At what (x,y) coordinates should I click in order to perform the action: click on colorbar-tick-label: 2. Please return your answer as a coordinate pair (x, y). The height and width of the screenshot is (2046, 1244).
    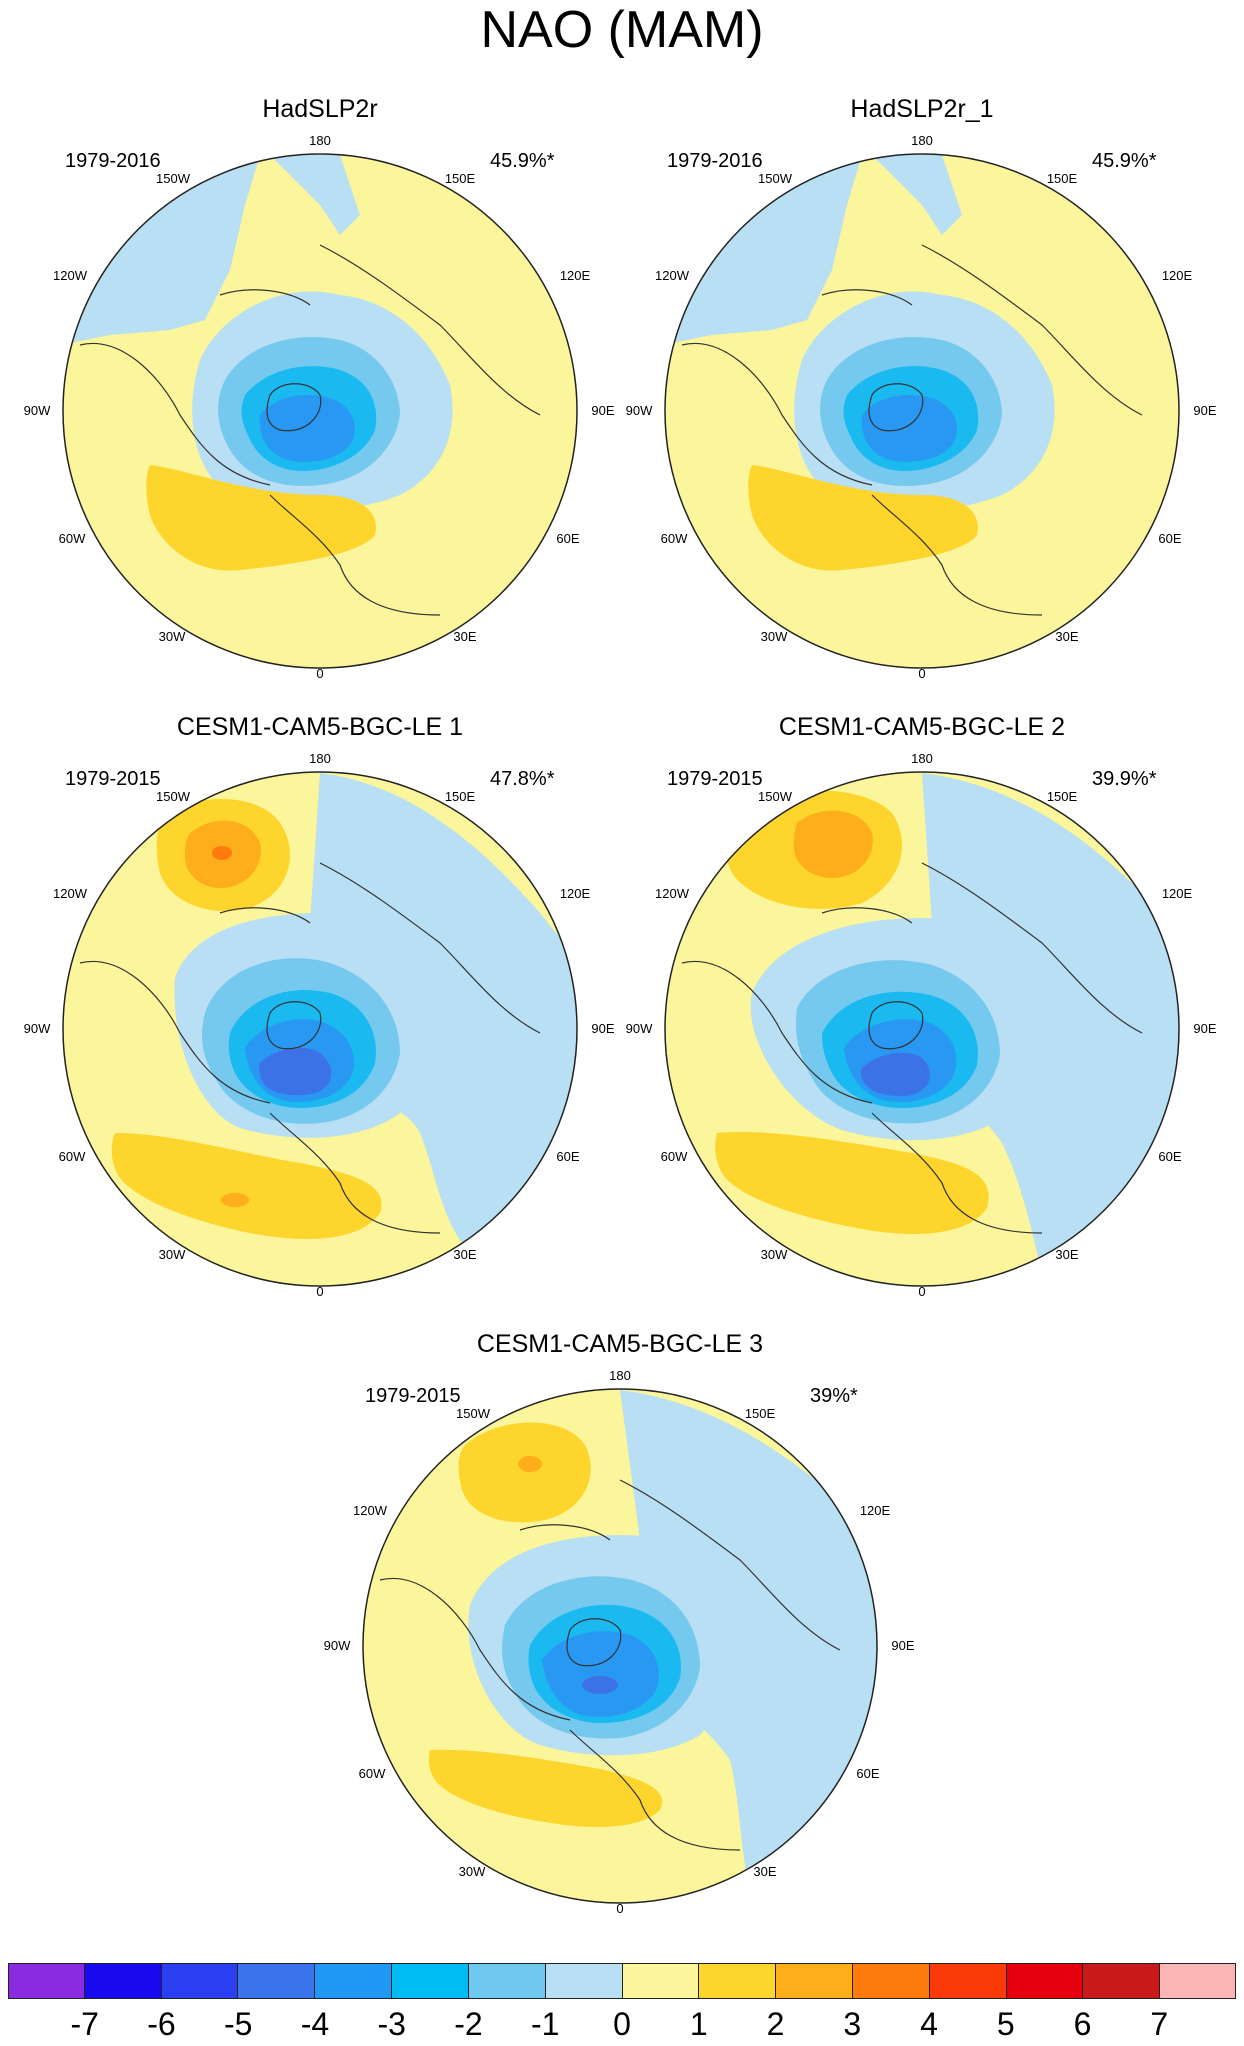
    Looking at the image, I should click on (775, 2024).